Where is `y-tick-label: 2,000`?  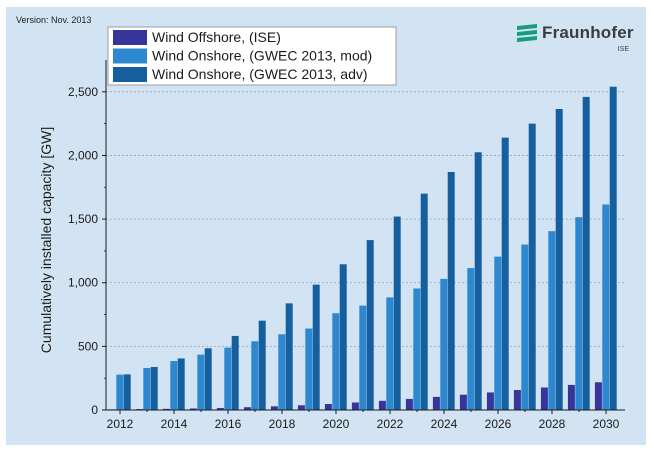
y-tick-label: 2,000 is located at coordinates (83, 155).